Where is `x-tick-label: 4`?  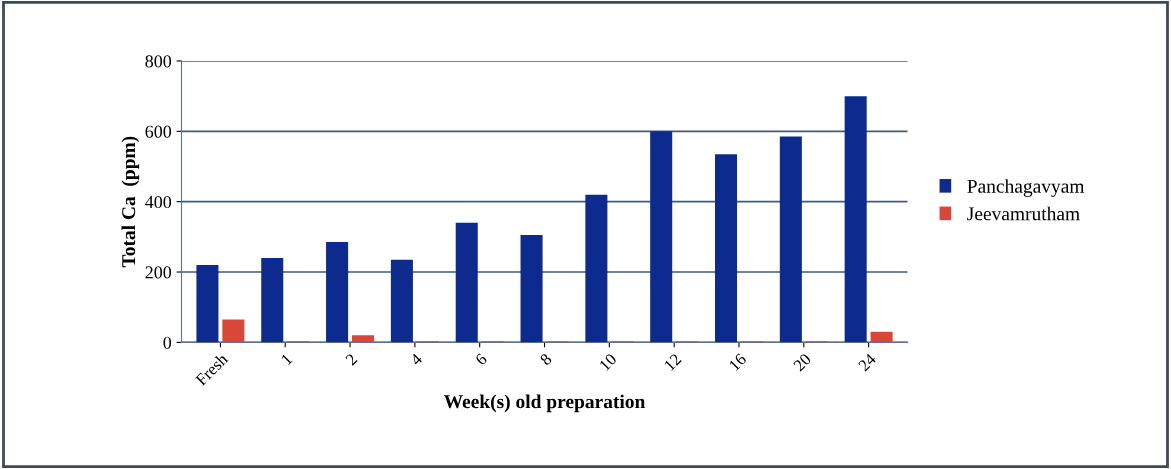 x-tick-label: 4 is located at coordinates (416, 359).